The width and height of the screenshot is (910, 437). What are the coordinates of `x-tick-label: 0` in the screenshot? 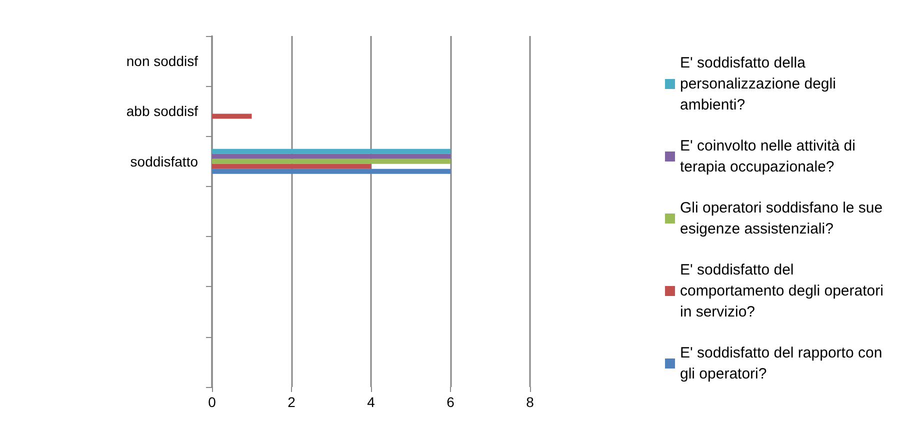 It's located at (212, 402).